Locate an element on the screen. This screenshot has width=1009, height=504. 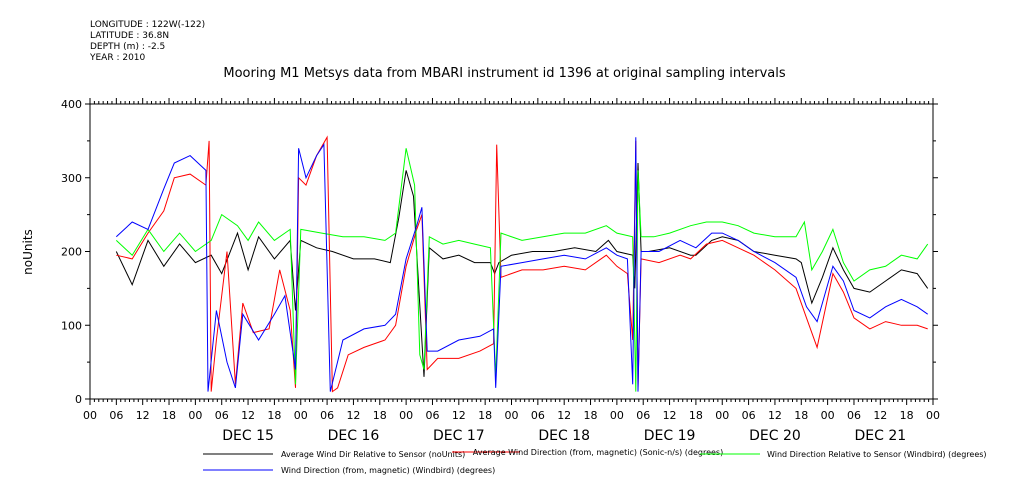
x-day-label: DEC 15 is located at coordinates (248, 436).